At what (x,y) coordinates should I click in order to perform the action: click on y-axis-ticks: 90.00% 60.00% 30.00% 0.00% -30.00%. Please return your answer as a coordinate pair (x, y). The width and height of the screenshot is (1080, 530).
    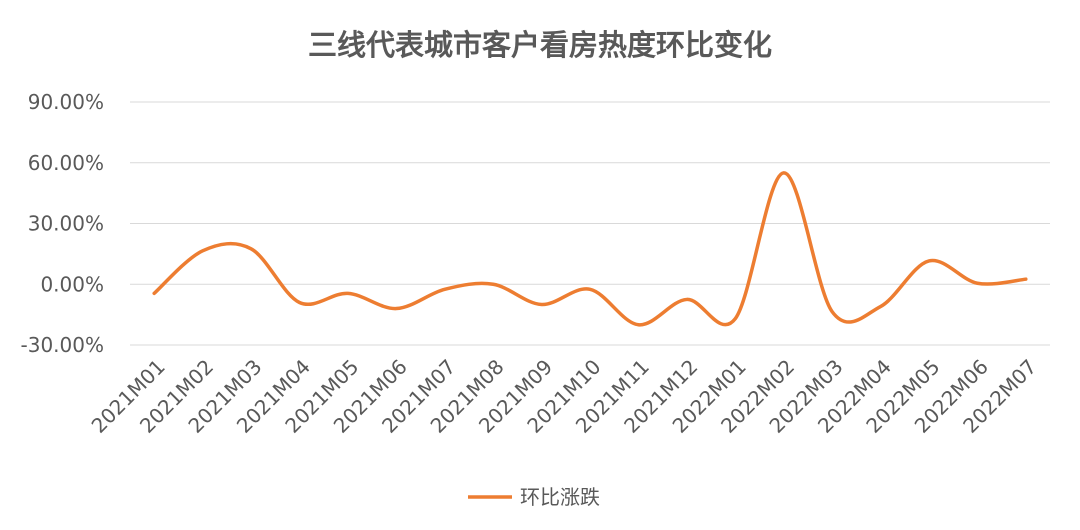
    Looking at the image, I should click on (62, 223).